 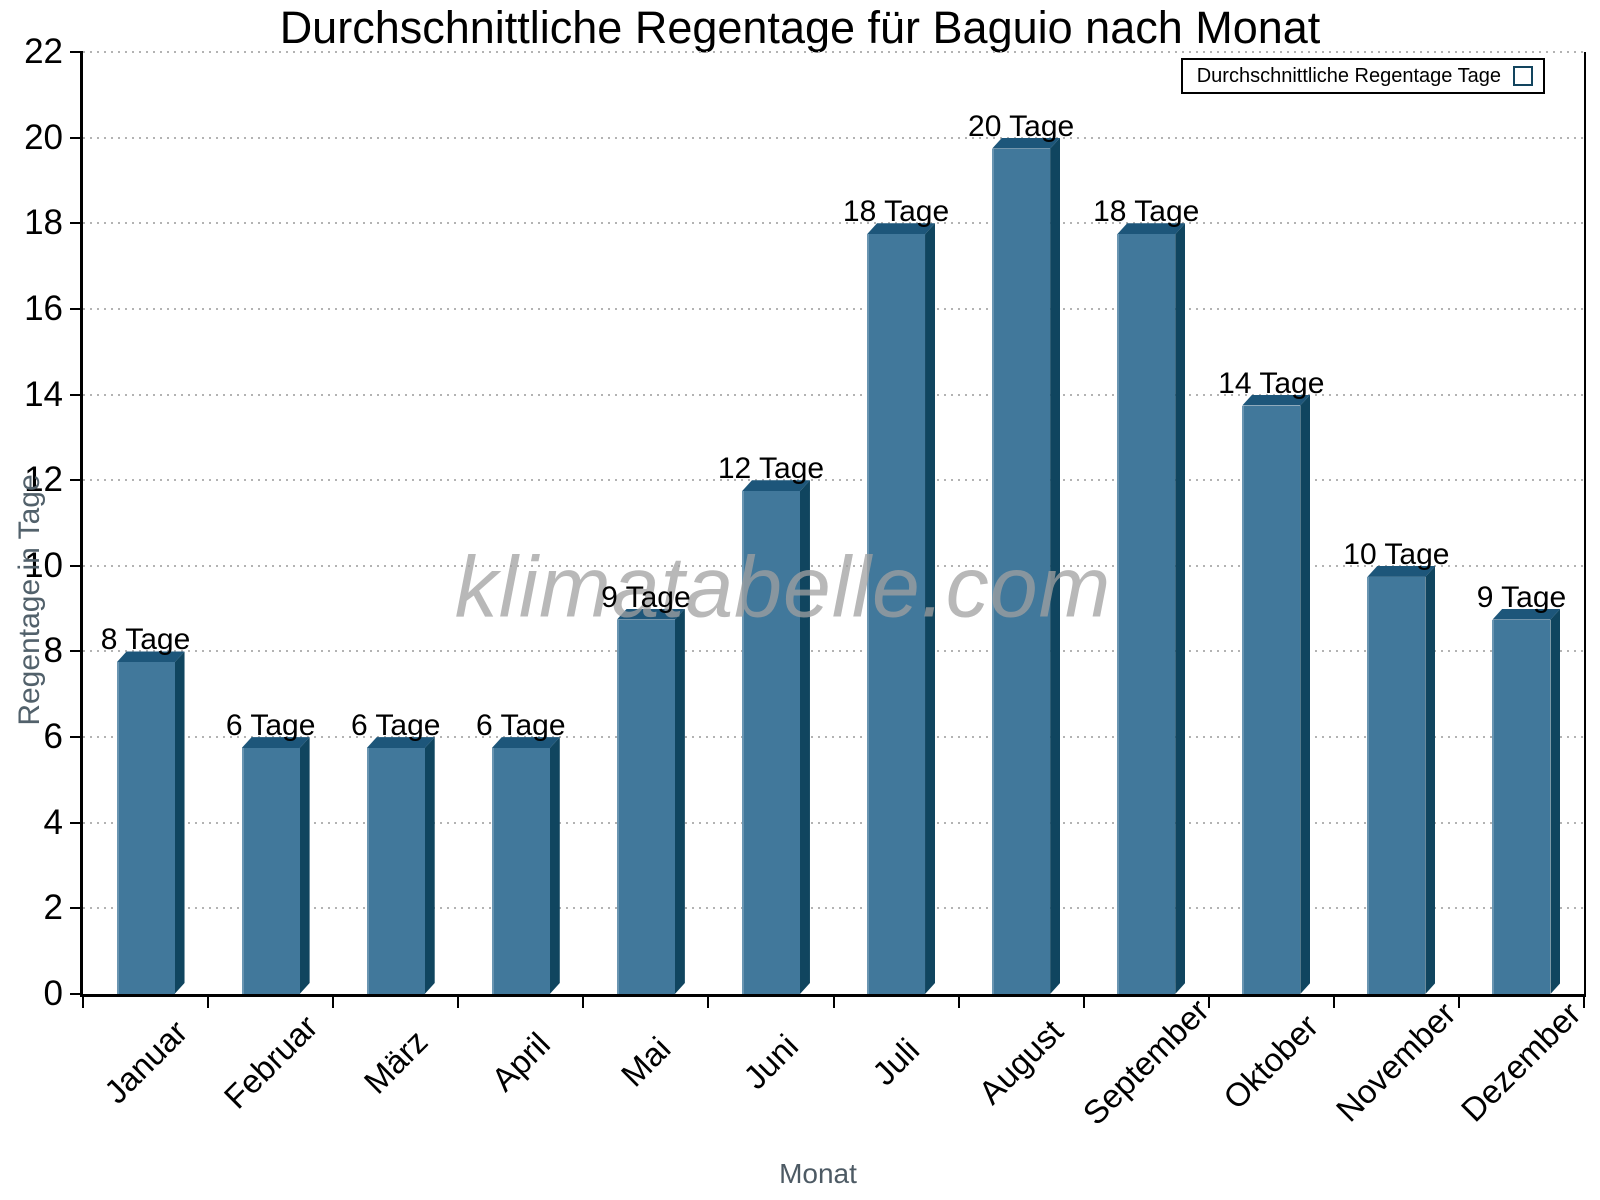 What do you see at coordinates (818, 1173) in the screenshot?
I see `x-axis-title: Monat` at bounding box center [818, 1173].